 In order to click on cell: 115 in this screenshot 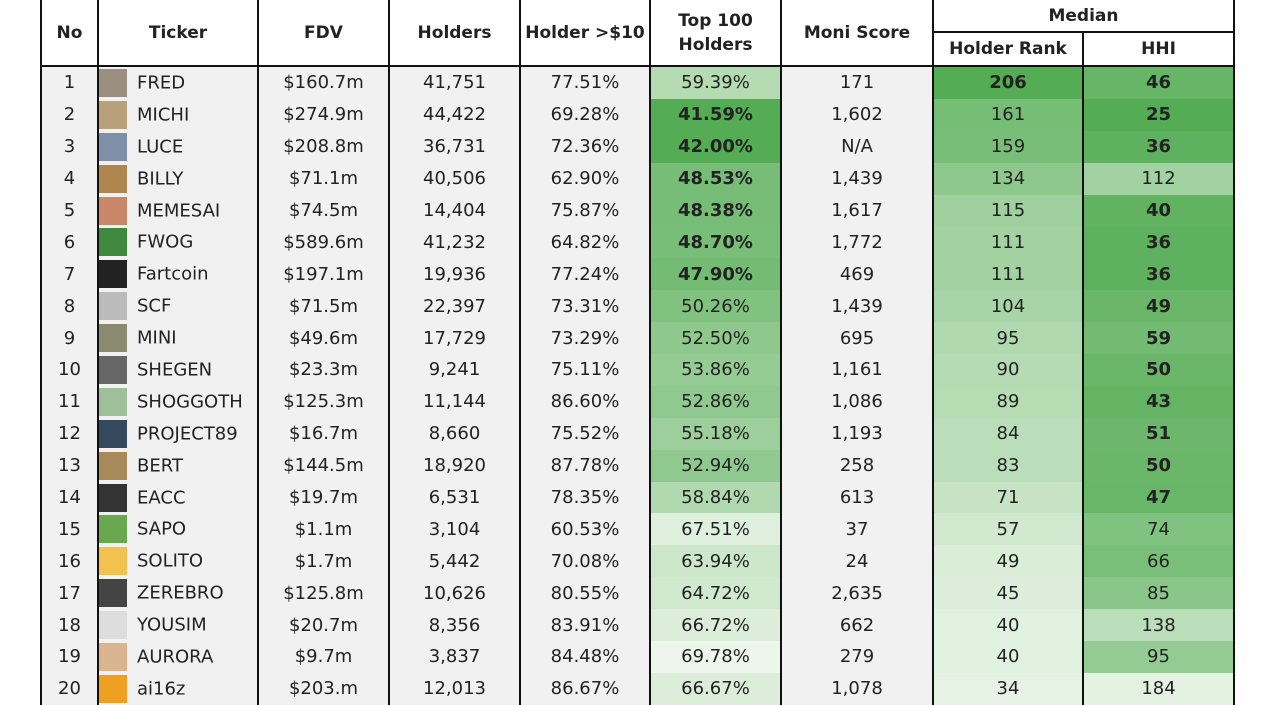, I will do `click(1008, 210)`.